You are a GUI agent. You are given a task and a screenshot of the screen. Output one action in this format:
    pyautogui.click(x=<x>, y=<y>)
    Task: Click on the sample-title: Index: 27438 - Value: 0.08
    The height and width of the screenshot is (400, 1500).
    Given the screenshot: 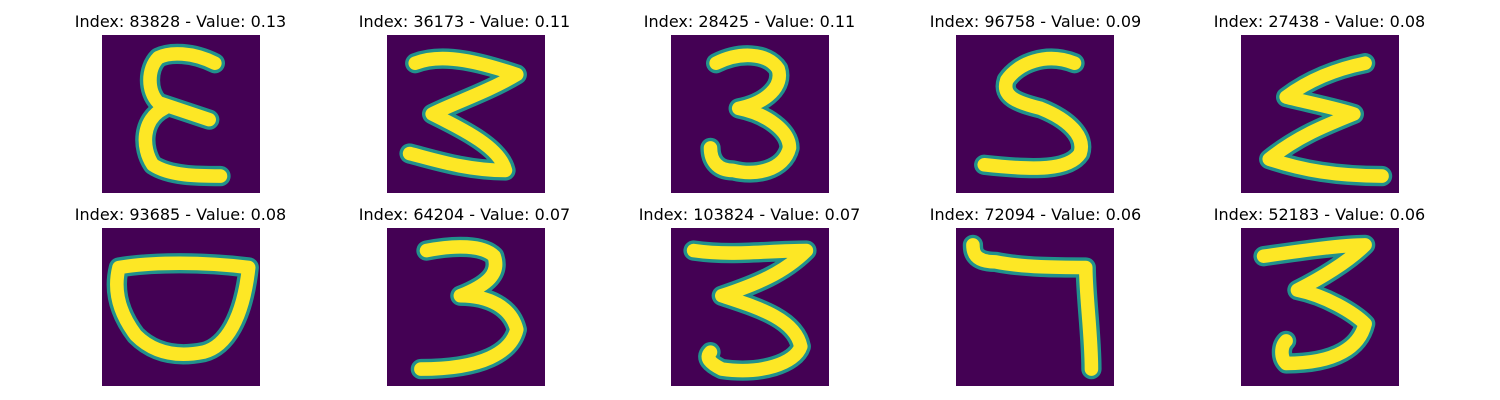 What is the action you would take?
    pyautogui.click(x=1319, y=21)
    